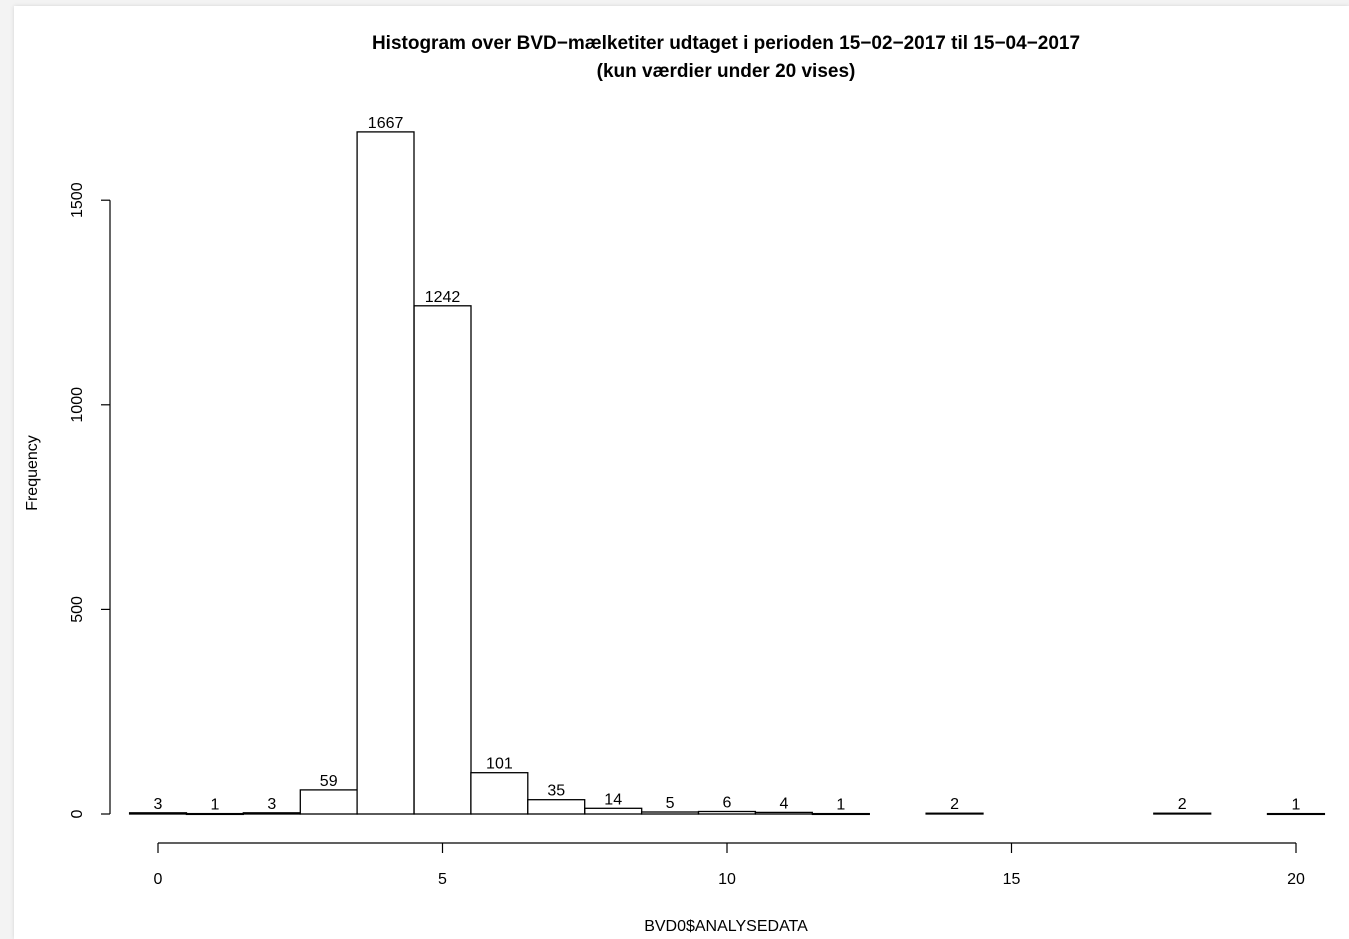 This screenshot has width=1349, height=939. I want to click on x-tick-label: 15, so click(1012, 879).